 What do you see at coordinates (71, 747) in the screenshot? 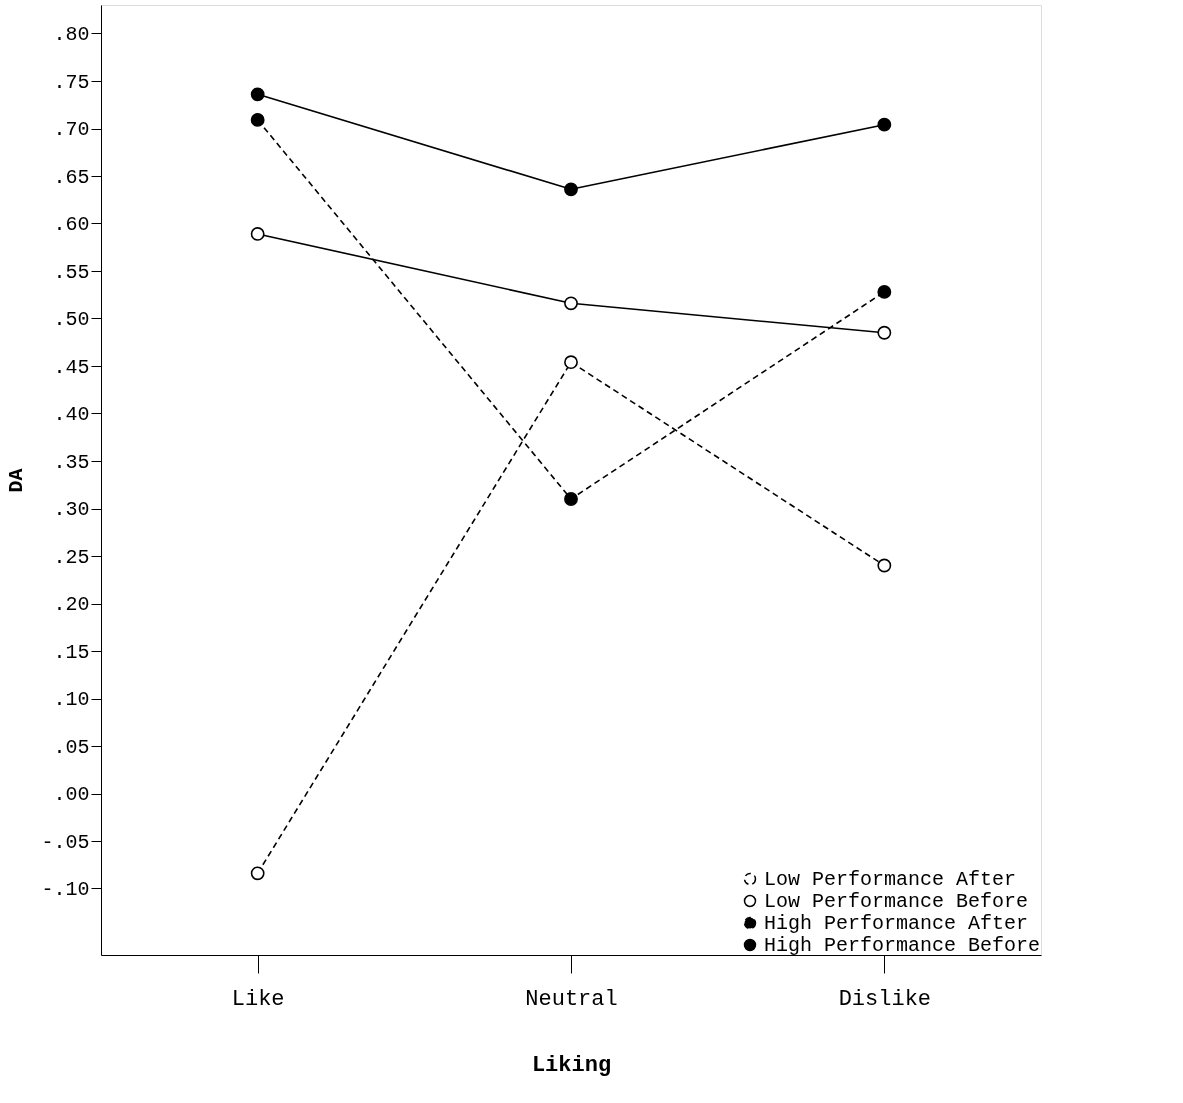
I see `y-tick-label: .05` at bounding box center [71, 747].